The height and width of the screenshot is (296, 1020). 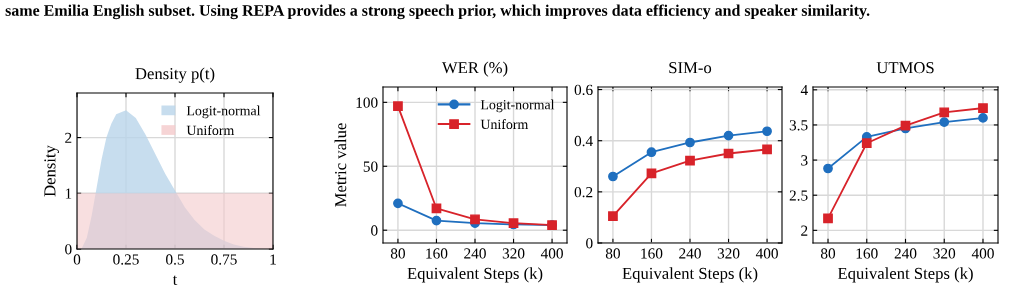 What do you see at coordinates (583, 90) in the screenshot?
I see `y-tick-label: 0.6` at bounding box center [583, 90].